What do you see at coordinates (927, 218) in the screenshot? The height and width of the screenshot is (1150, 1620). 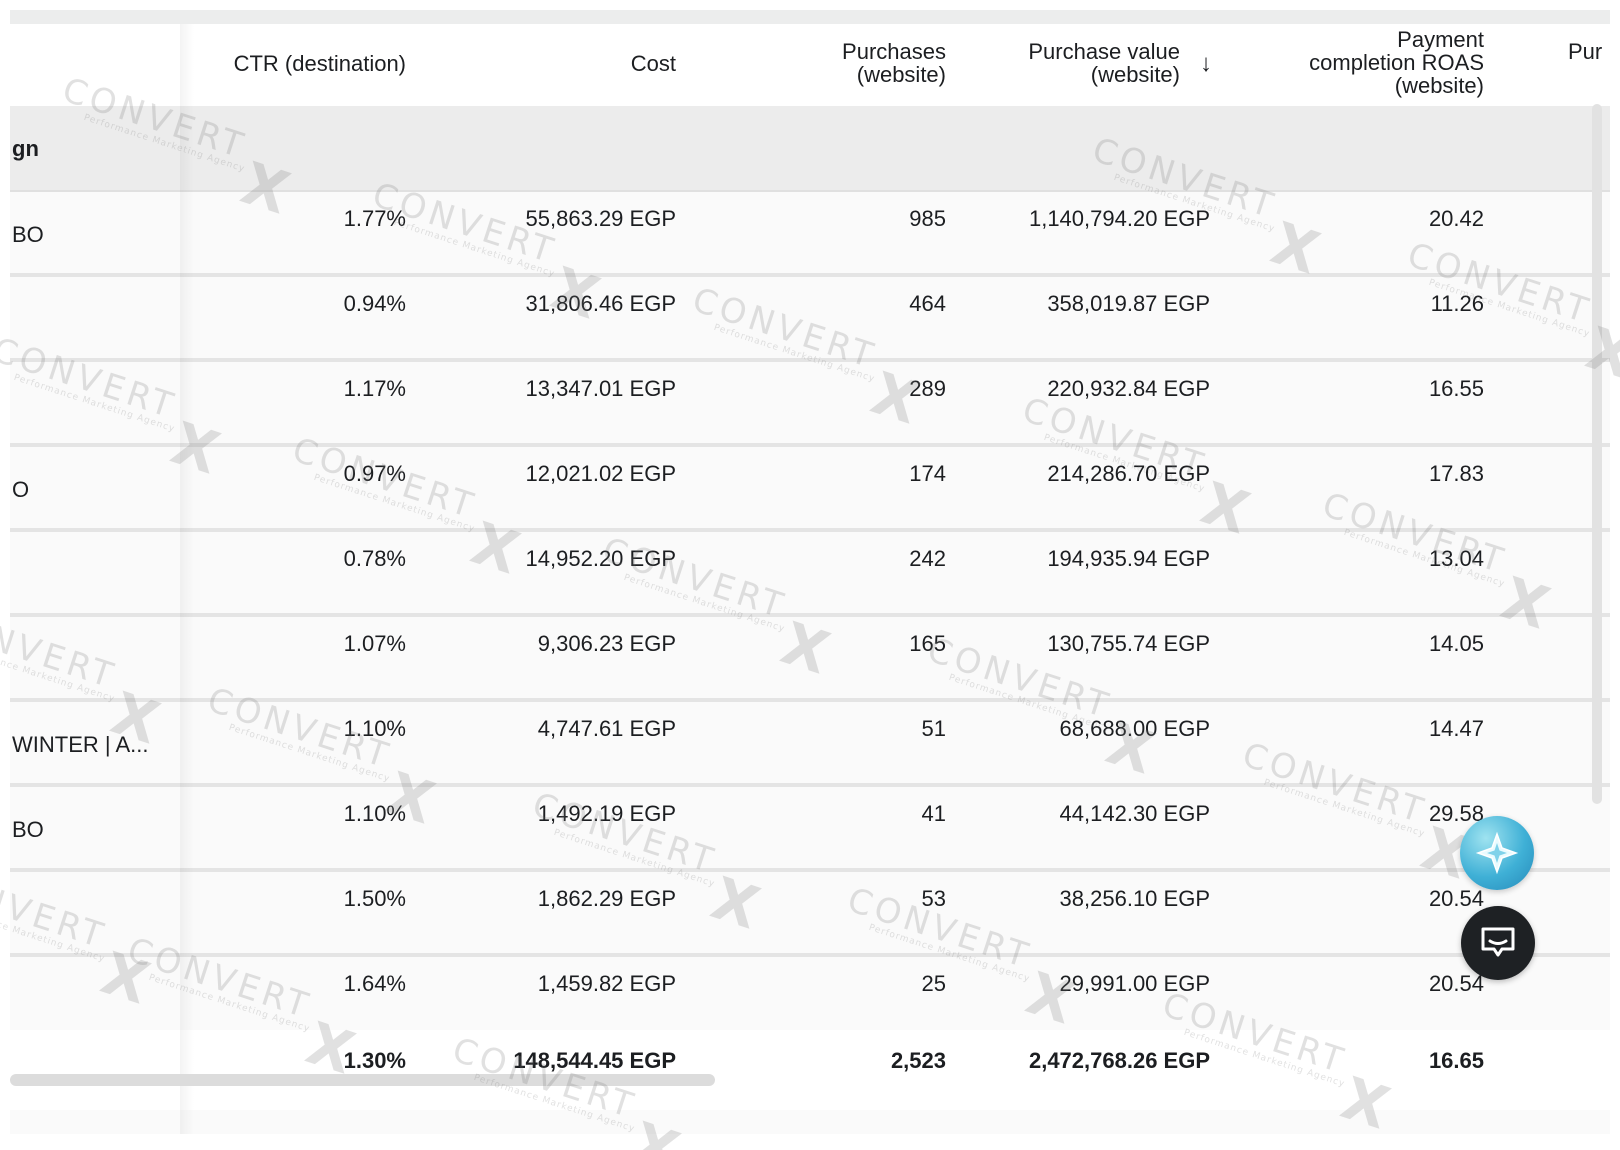 I see `row-purchases: 985` at bounding box center [927, 218].